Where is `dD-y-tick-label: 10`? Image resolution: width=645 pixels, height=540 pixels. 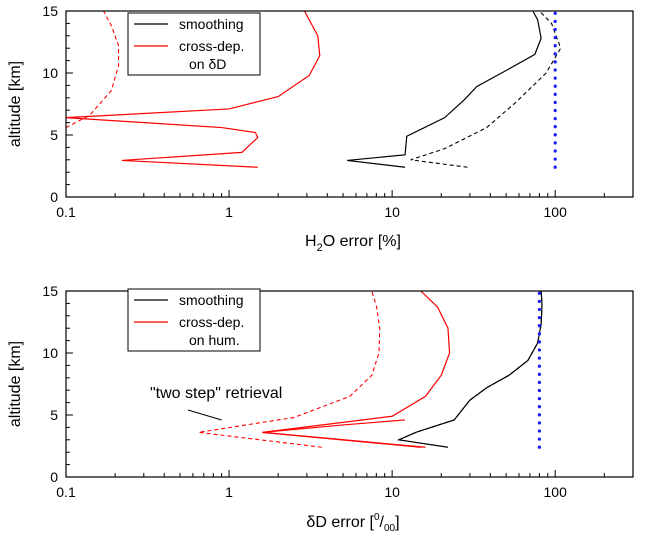 dD-y-tick-label: 10 is located at coordinates (50, 353).